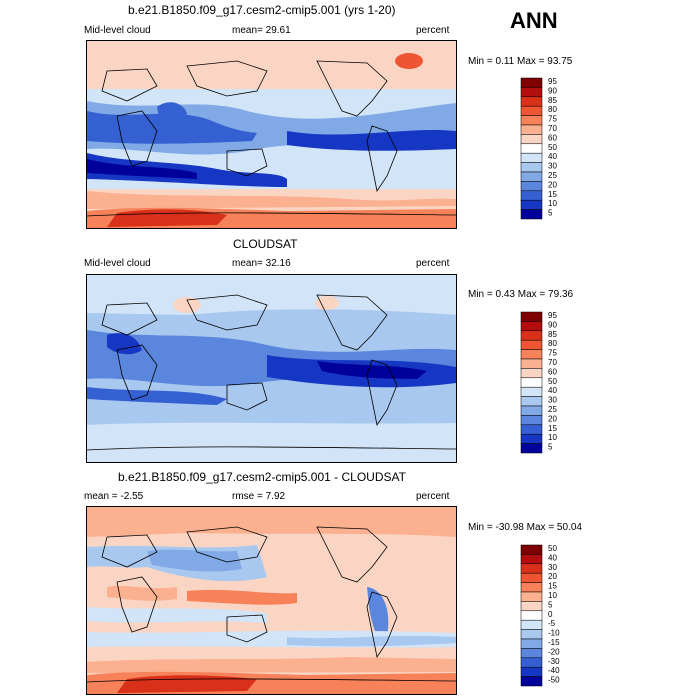 This screenshot has width=700, height=700. I want to click on colorbar: 50 40 30 20 15 10 5 0 -5 -10 -15 -20 -30 -40 -50, so click(550, 619).